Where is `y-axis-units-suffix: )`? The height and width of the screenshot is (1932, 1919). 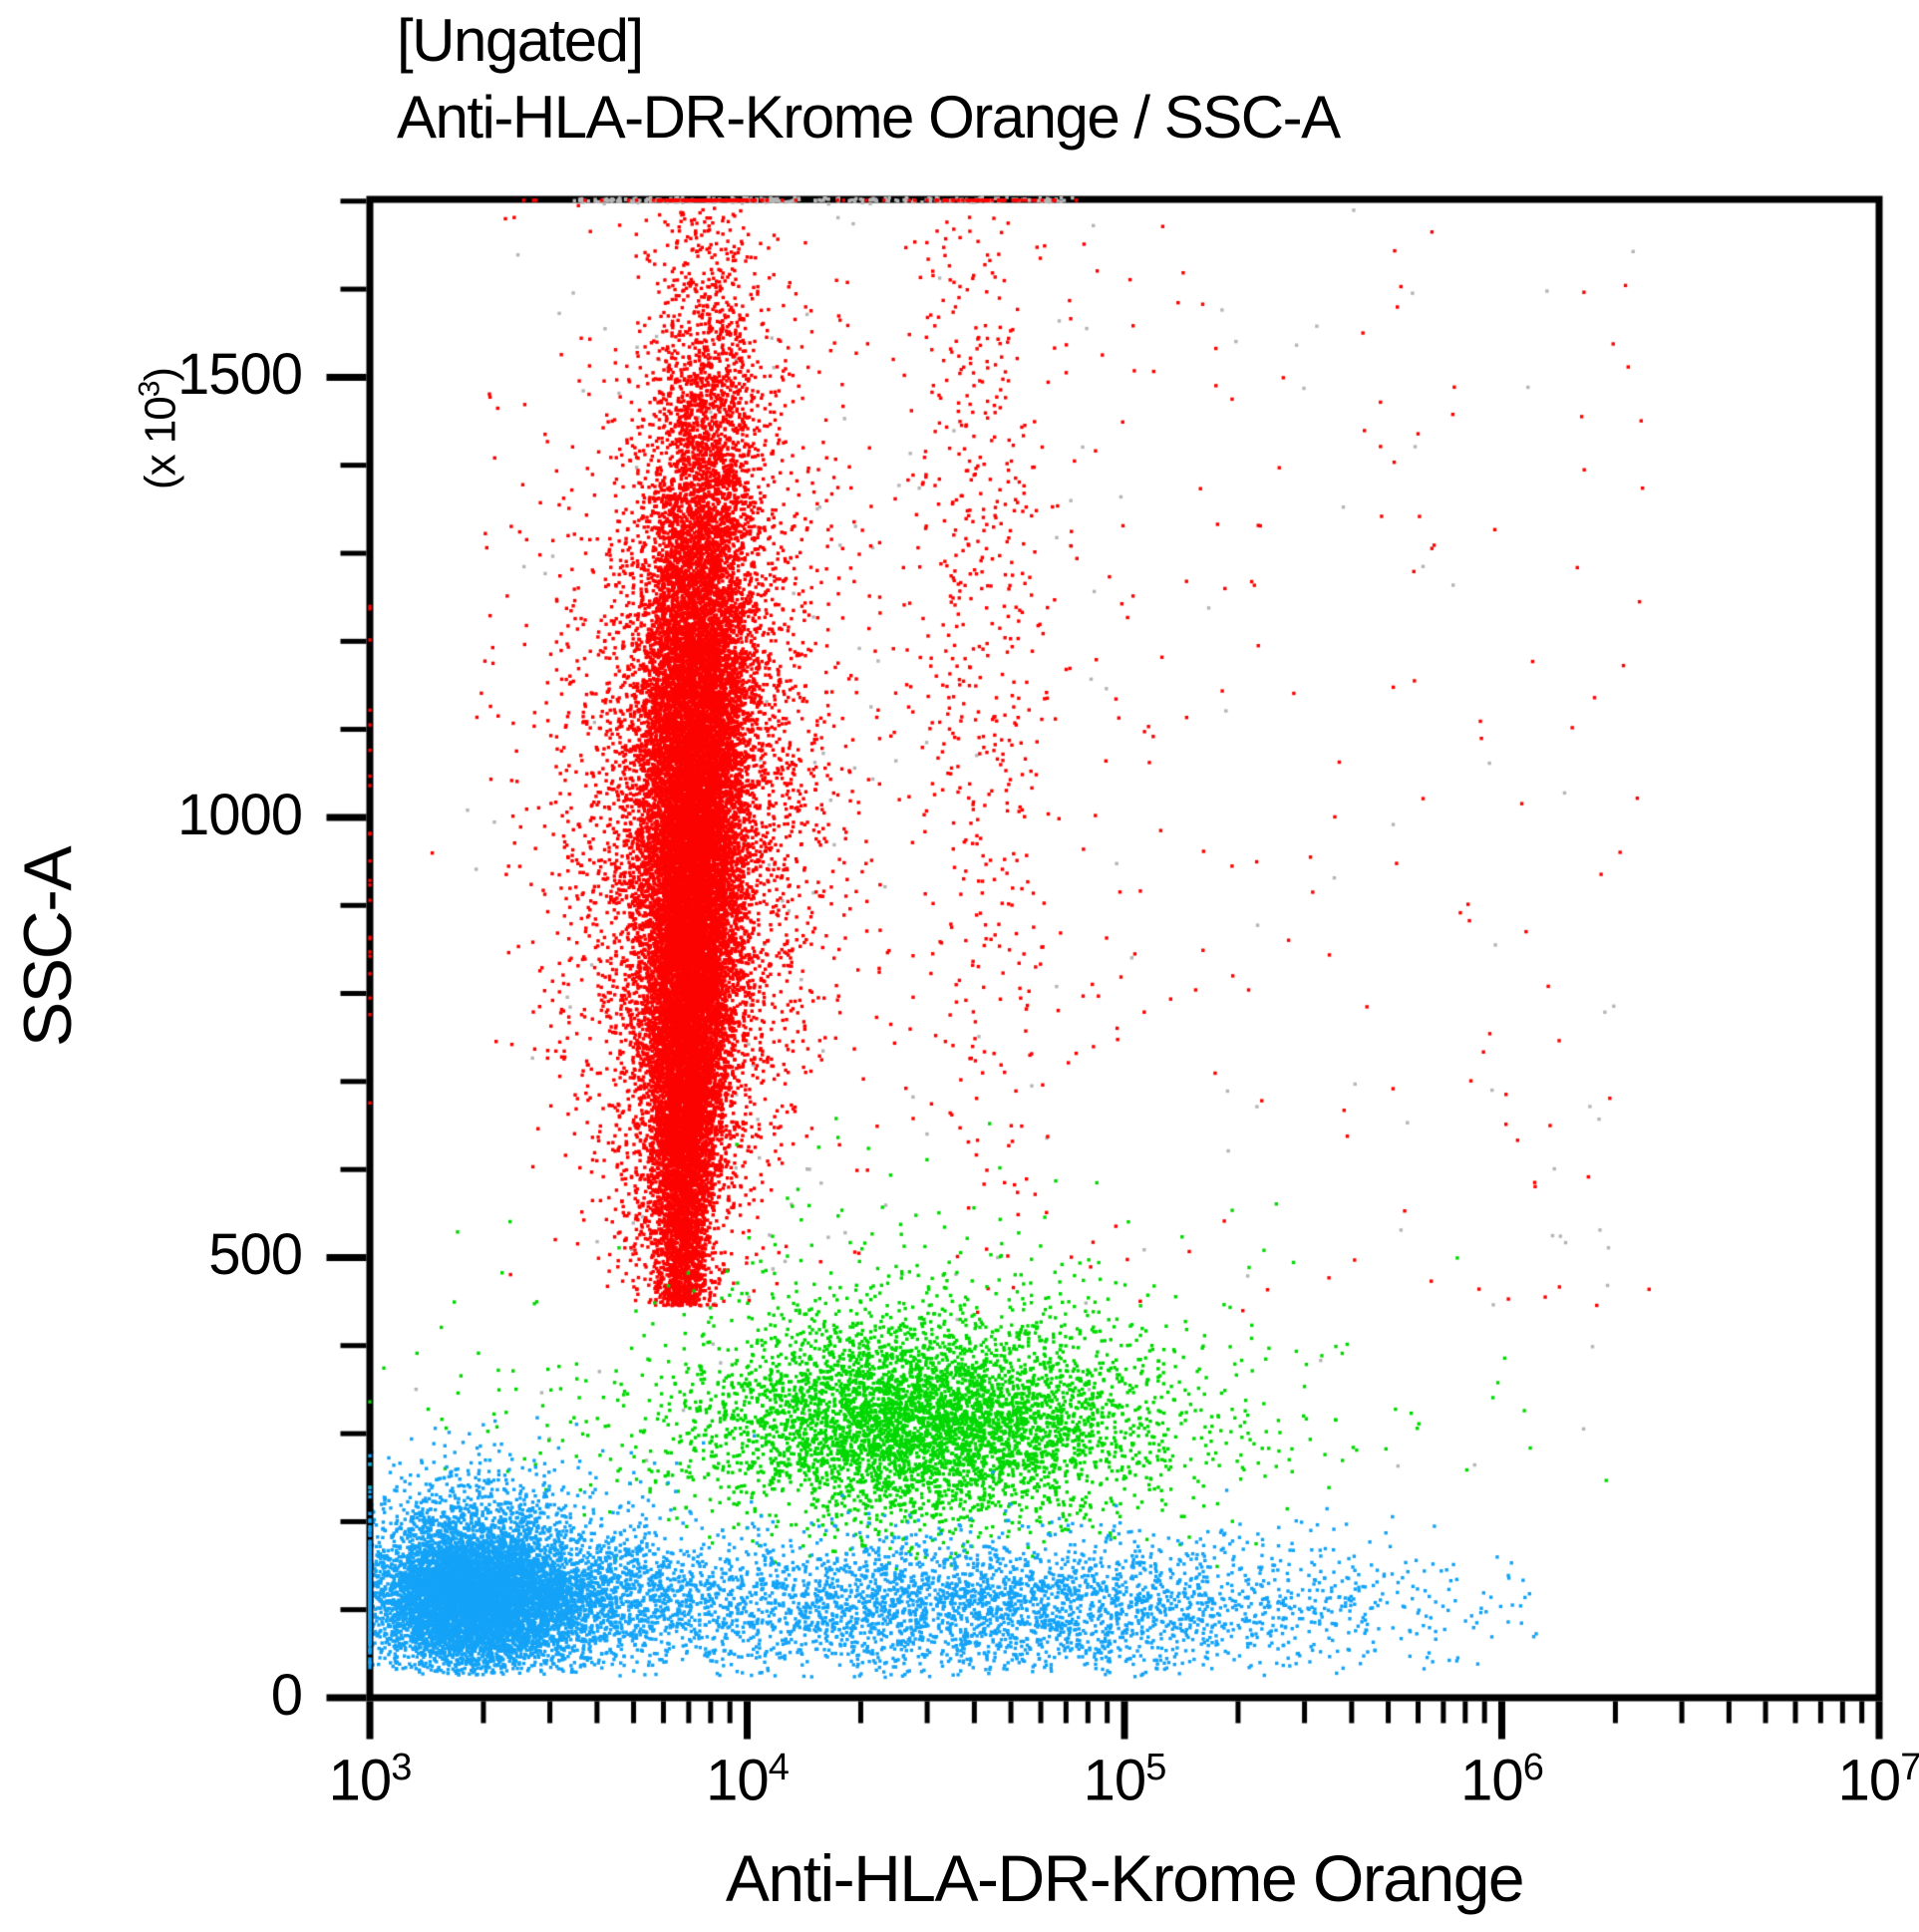
y-axis-units-suffix: ) is located at coordinates (160, 374).